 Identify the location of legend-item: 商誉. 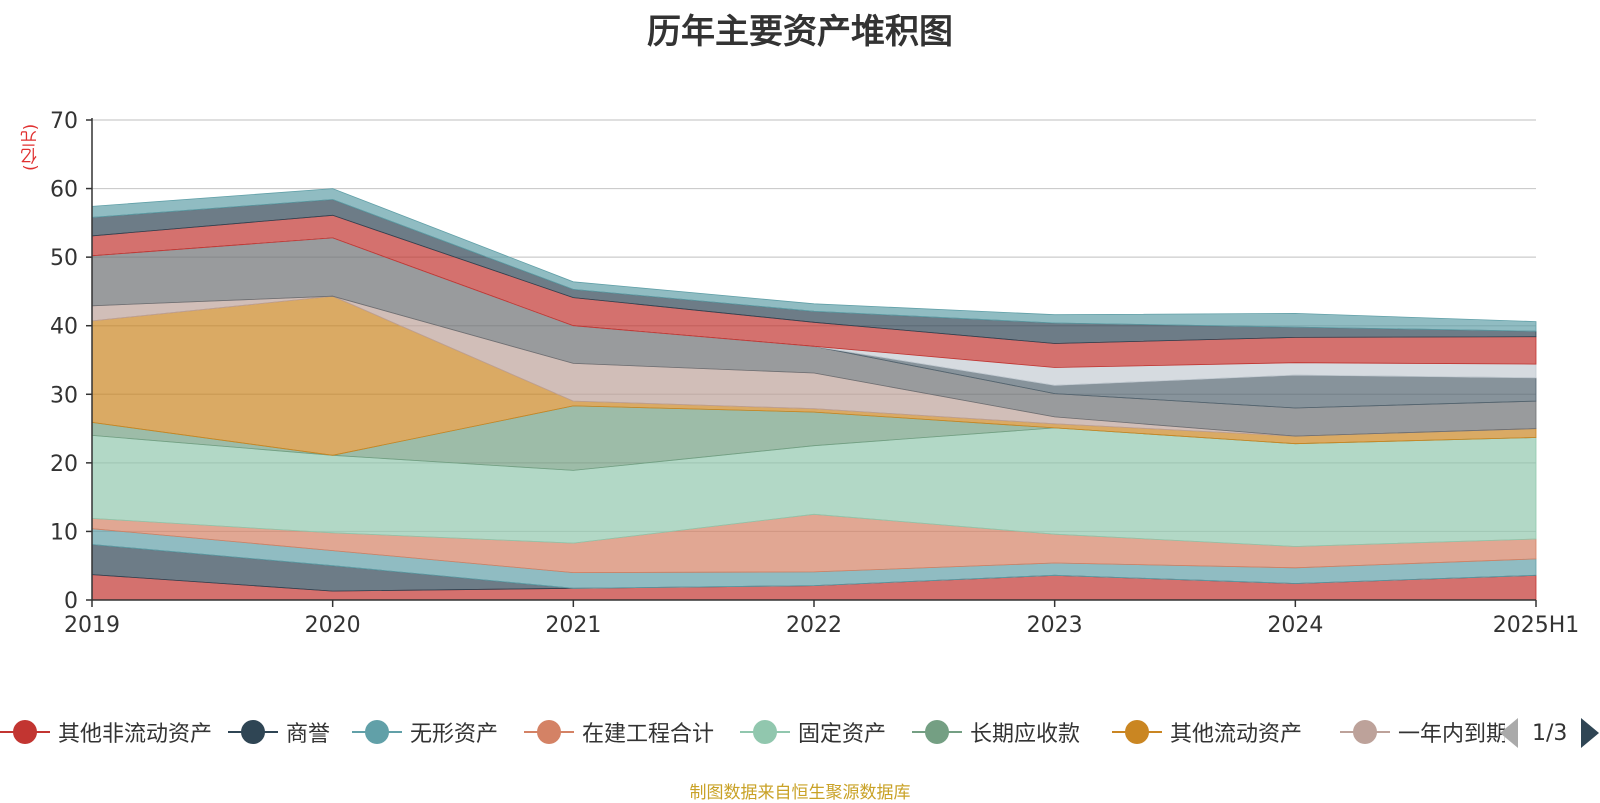
(279, 732).